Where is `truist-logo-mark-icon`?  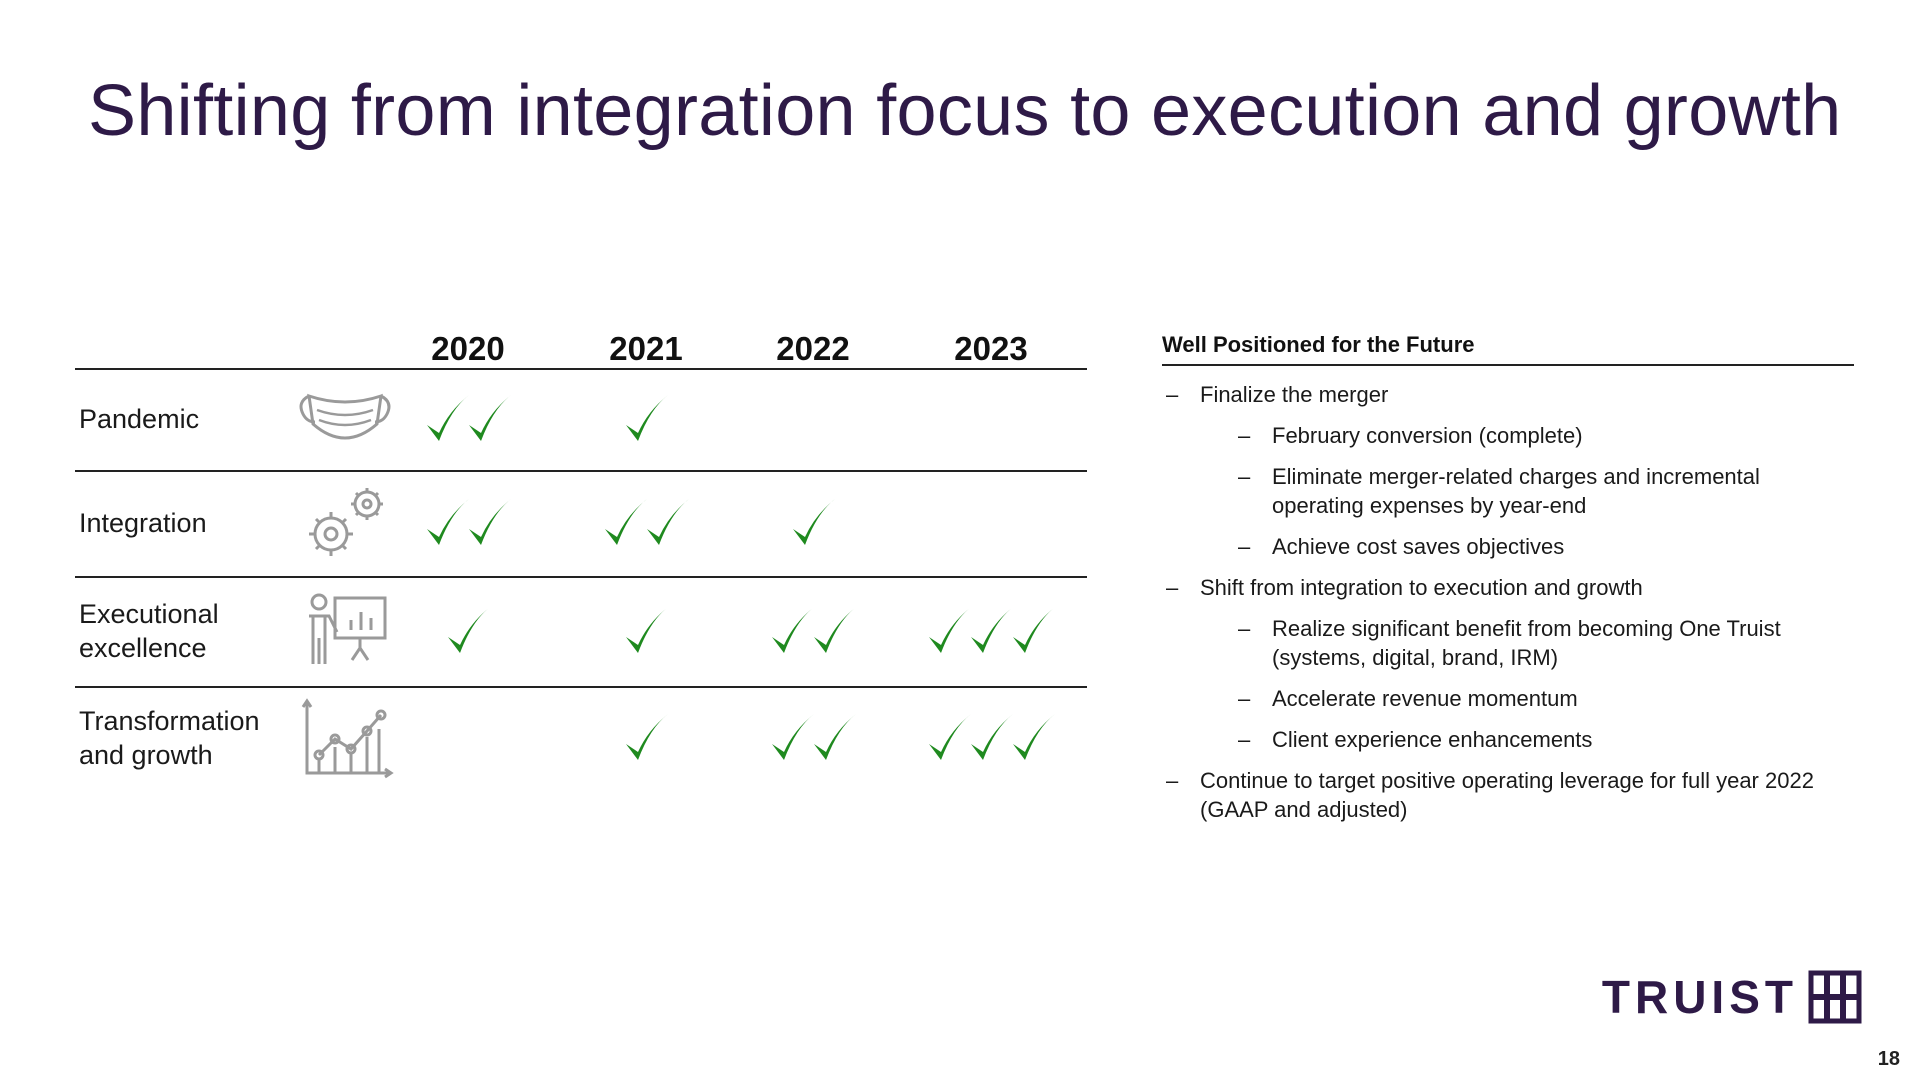 truist-logo-mark-icon is located at coordinates (1835, 997).